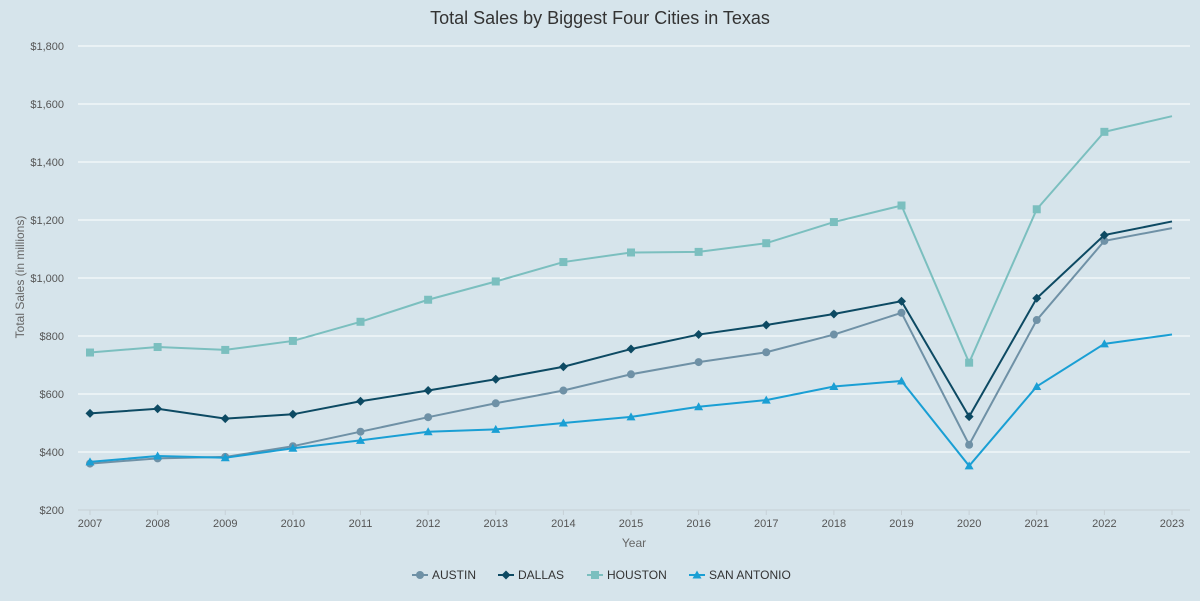 The width and height of the screenshot is (1200, 601). I want to click on x-tick-label: 2019, so click(901, 524).